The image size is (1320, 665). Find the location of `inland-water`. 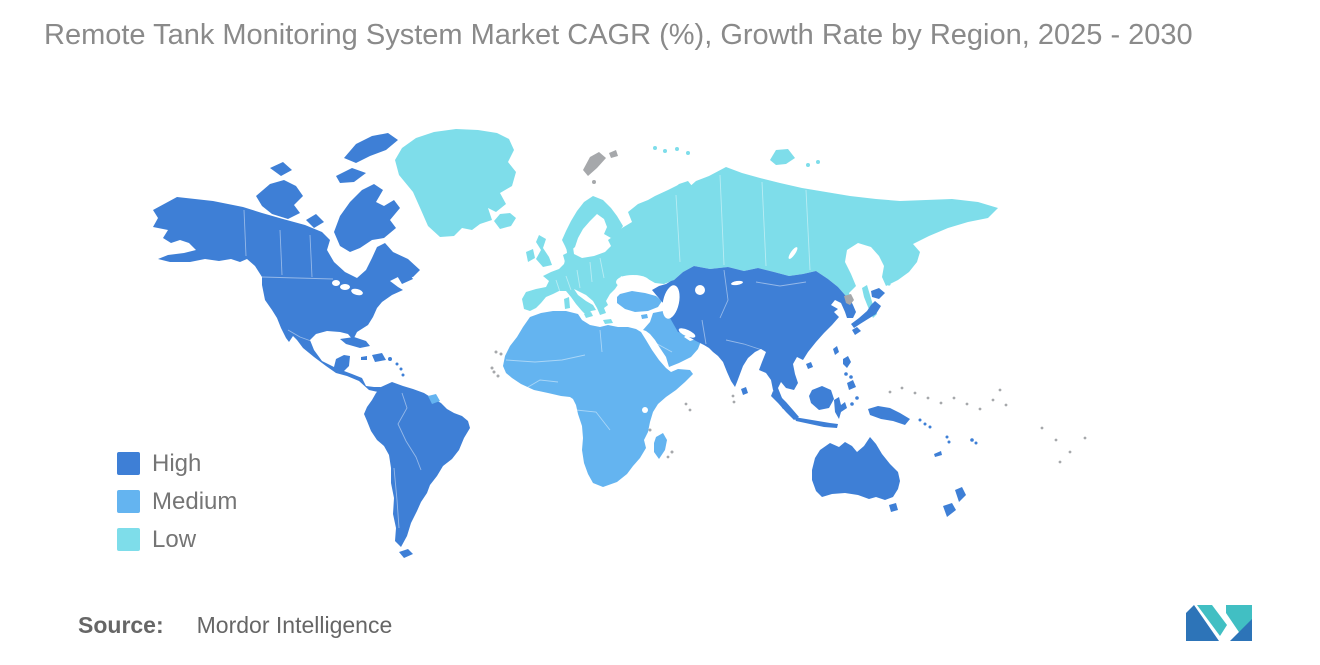

inland-water is located at coordinates (565, 330).